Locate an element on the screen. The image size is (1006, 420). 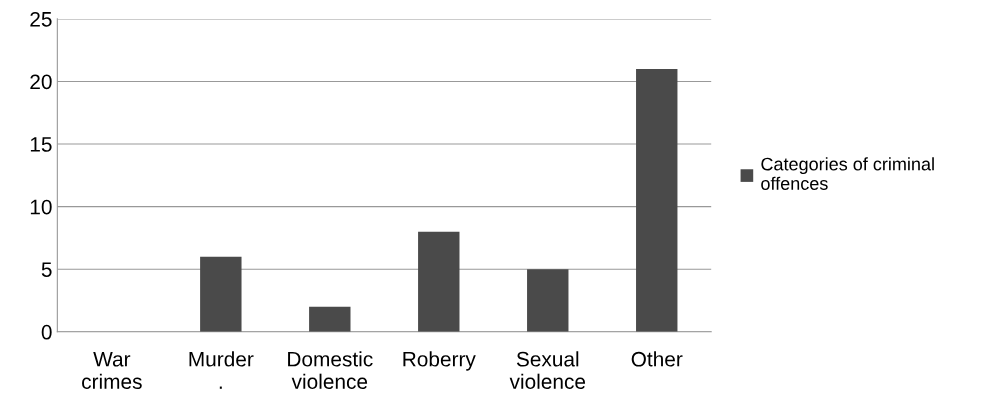
x-tick-label: Roberry is located at coordinates (439, 361).